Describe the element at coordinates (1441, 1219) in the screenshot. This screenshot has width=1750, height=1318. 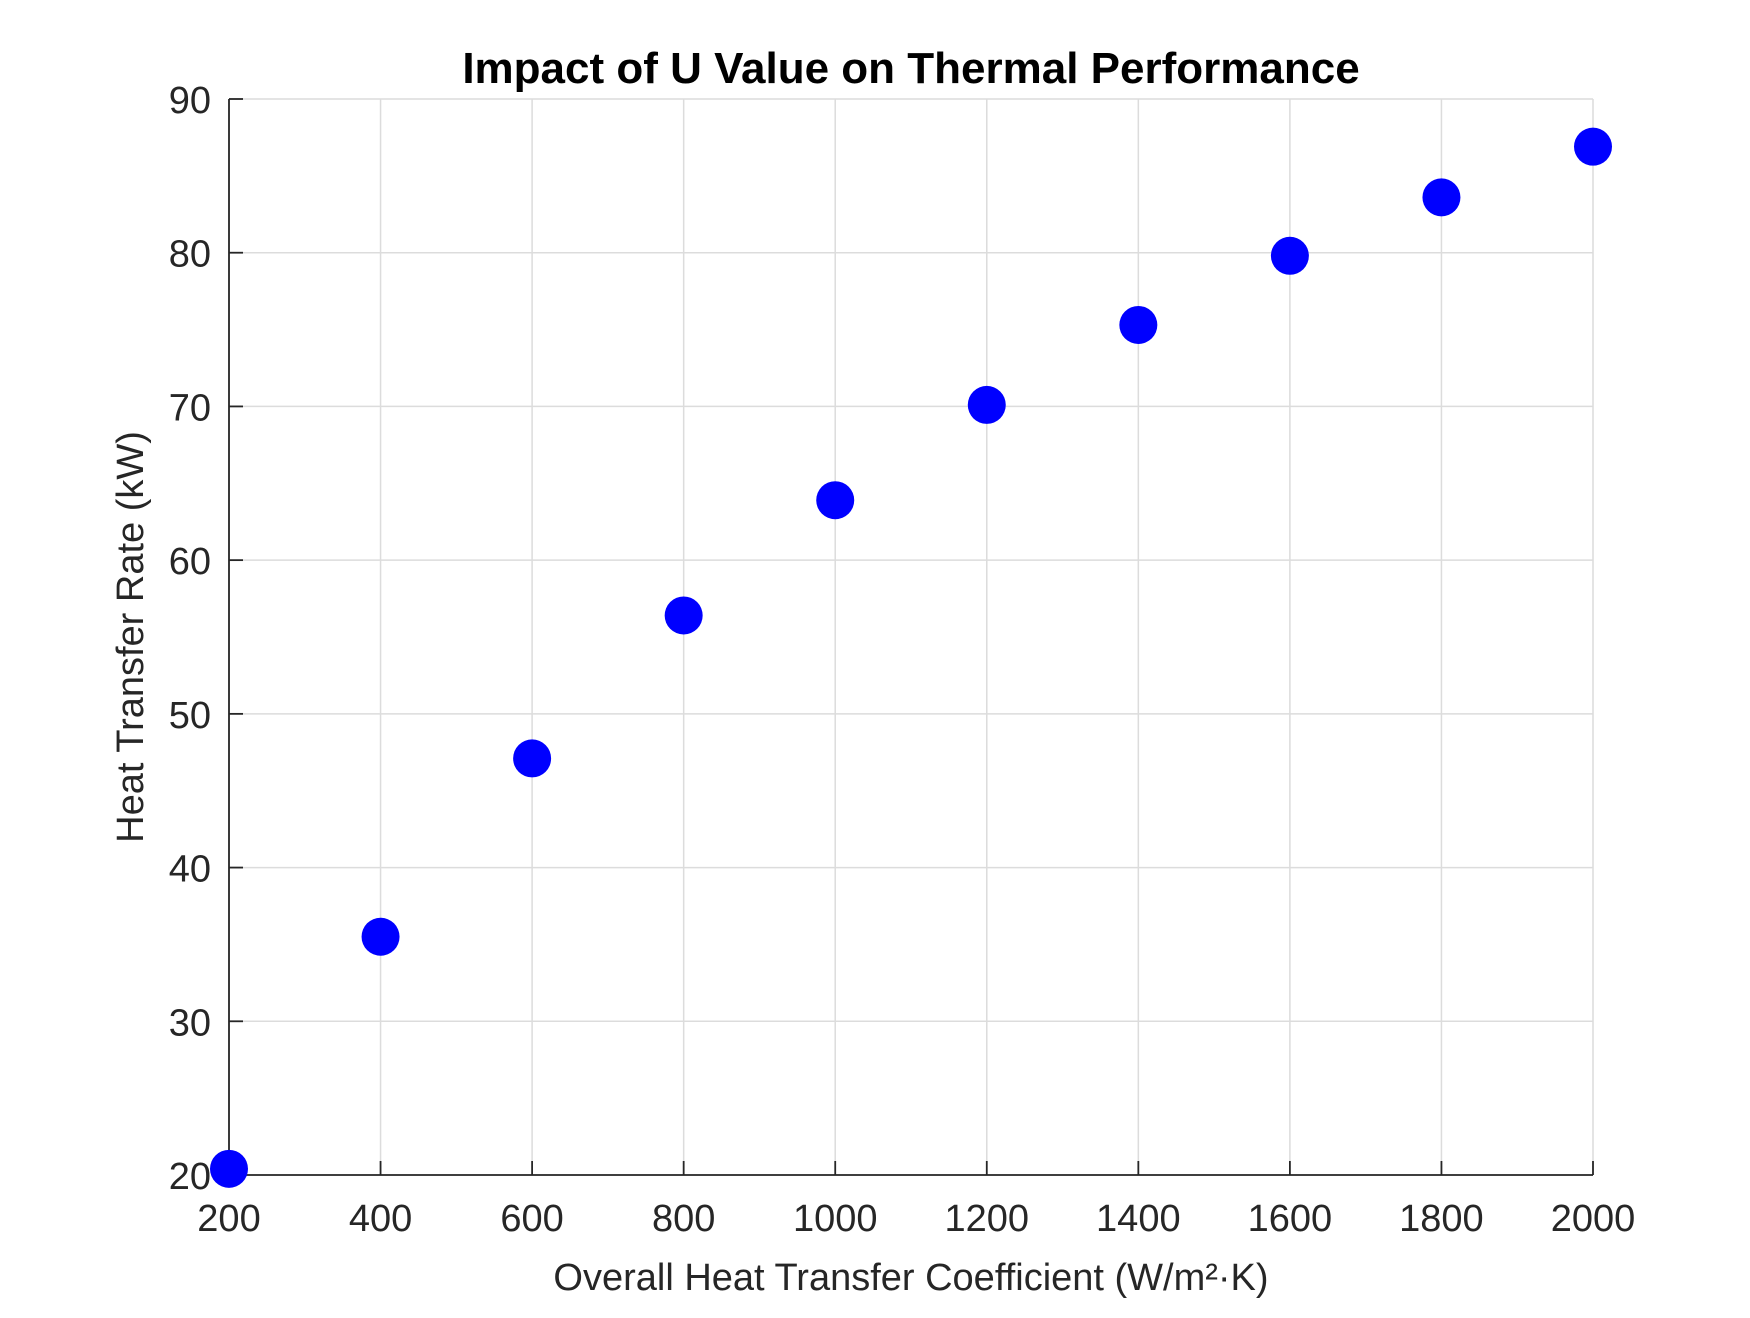
I see `x-tick-label: 1800` at that location.